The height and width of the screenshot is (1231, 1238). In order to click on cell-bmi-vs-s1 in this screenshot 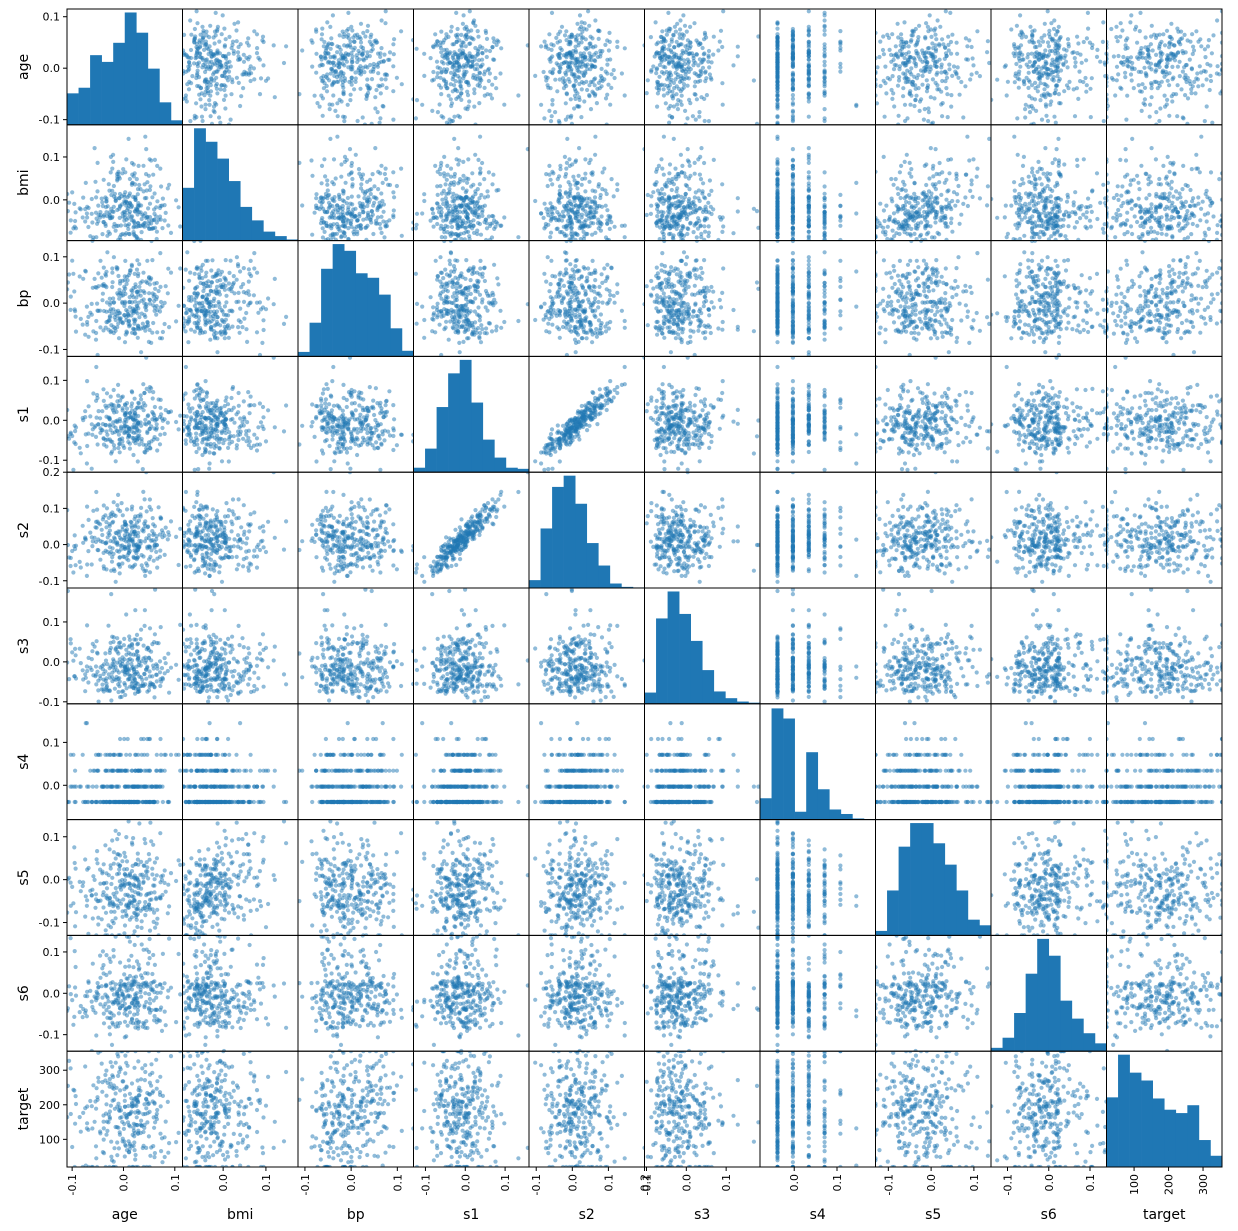, I will do `click(471, 183)`.